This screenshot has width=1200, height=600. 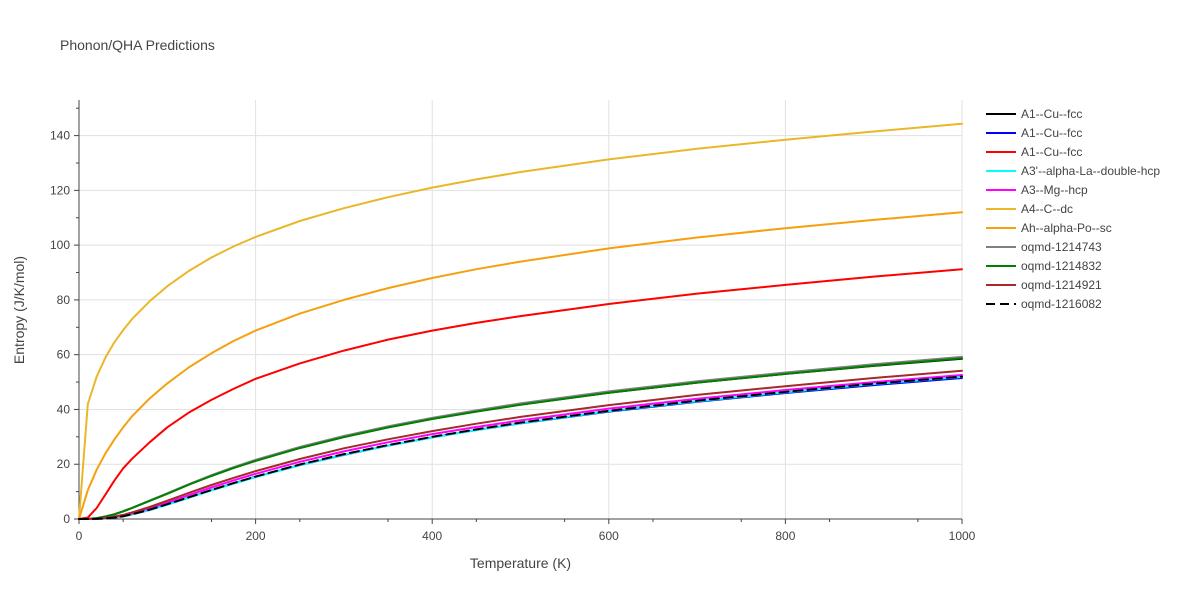 What do you see at coordinates (1054, 190) in the screenshot?
I see `legend-item-label: A3--Mg--hcp` at bounding box center [1054, 190].